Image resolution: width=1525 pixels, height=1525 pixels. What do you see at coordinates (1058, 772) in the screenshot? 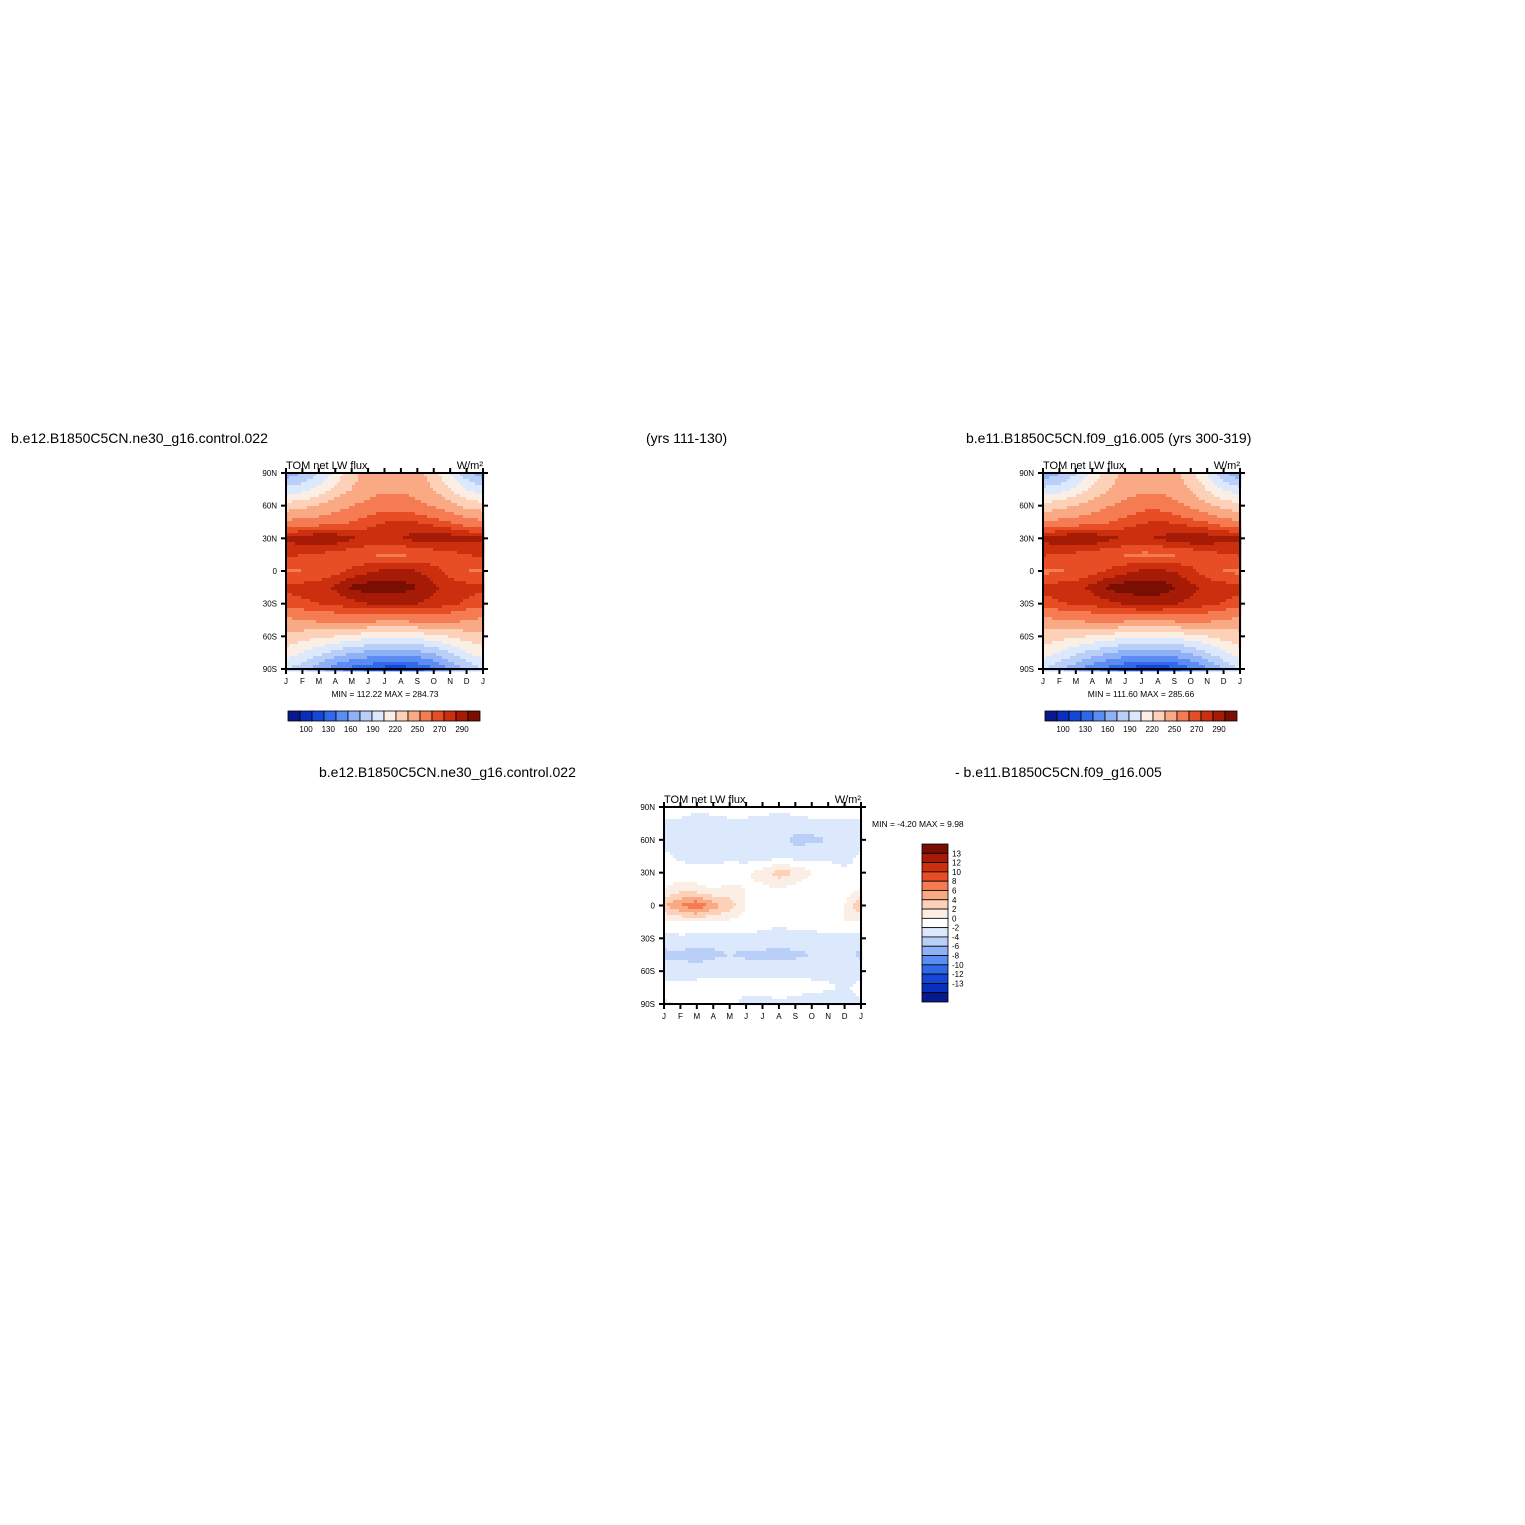
I see `header-right-bottom: - b.e11.B1850C5CN.f09_g16.005` at bounding box center [1058, 772].